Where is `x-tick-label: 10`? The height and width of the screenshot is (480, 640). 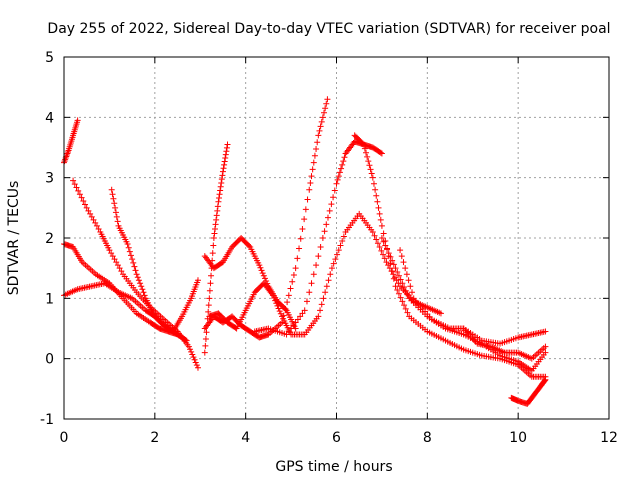
x-tick-label: 10 is located at coordinates (518, 438).